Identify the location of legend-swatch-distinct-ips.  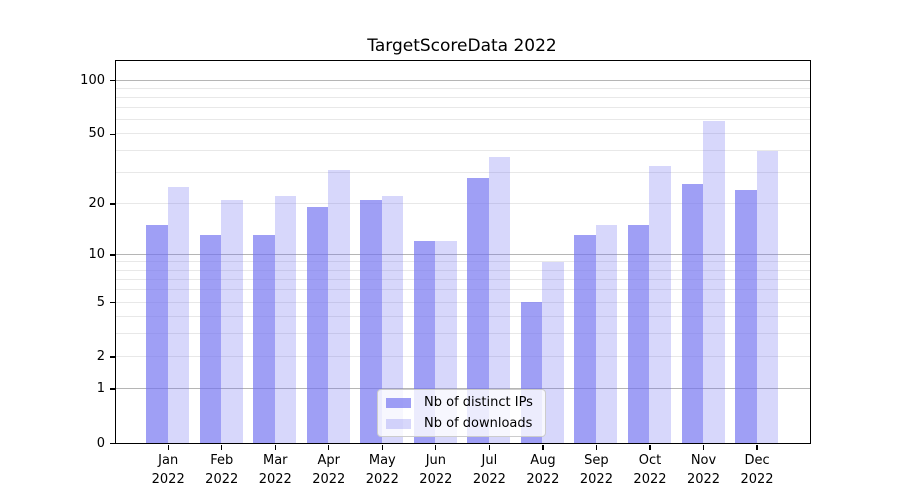
(398, 402).